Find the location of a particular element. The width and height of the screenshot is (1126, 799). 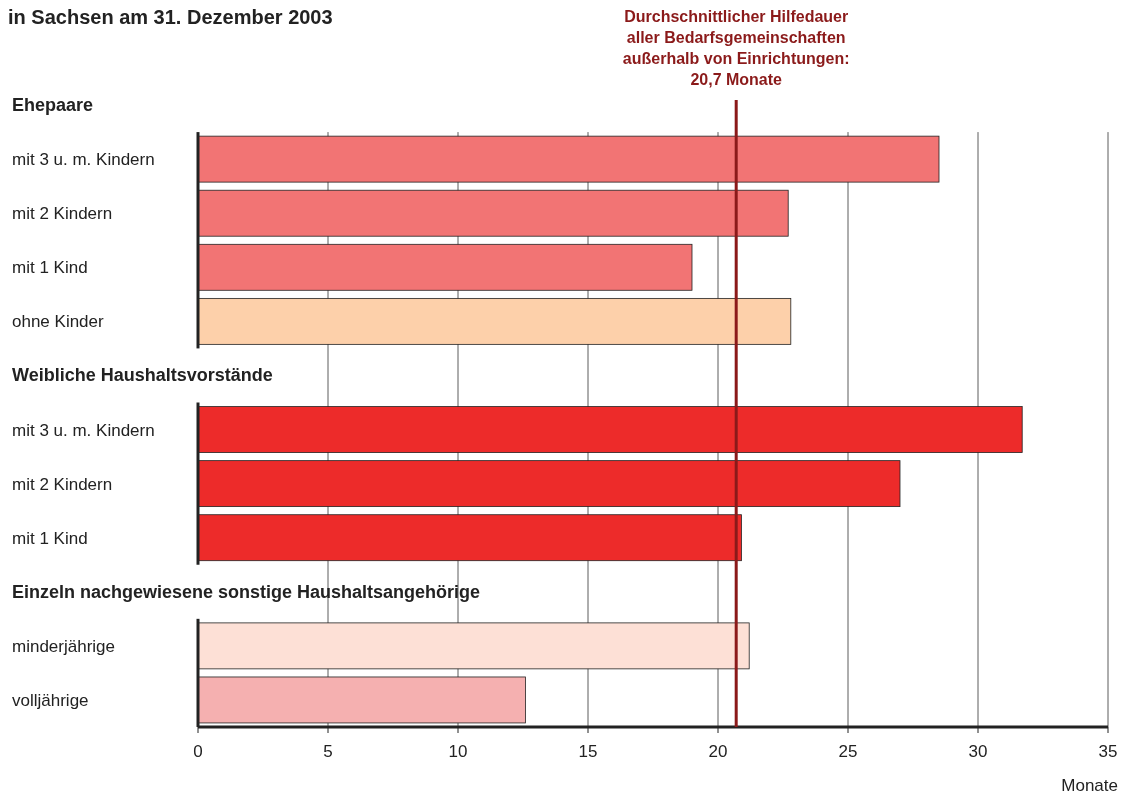

ref-line-label: Durchschnittlicher Hilfedauer aller Bedarfsgemeinschaften außerhalb von Einrichtungen: 20,7 Monate is located at coordinates (736, 48).